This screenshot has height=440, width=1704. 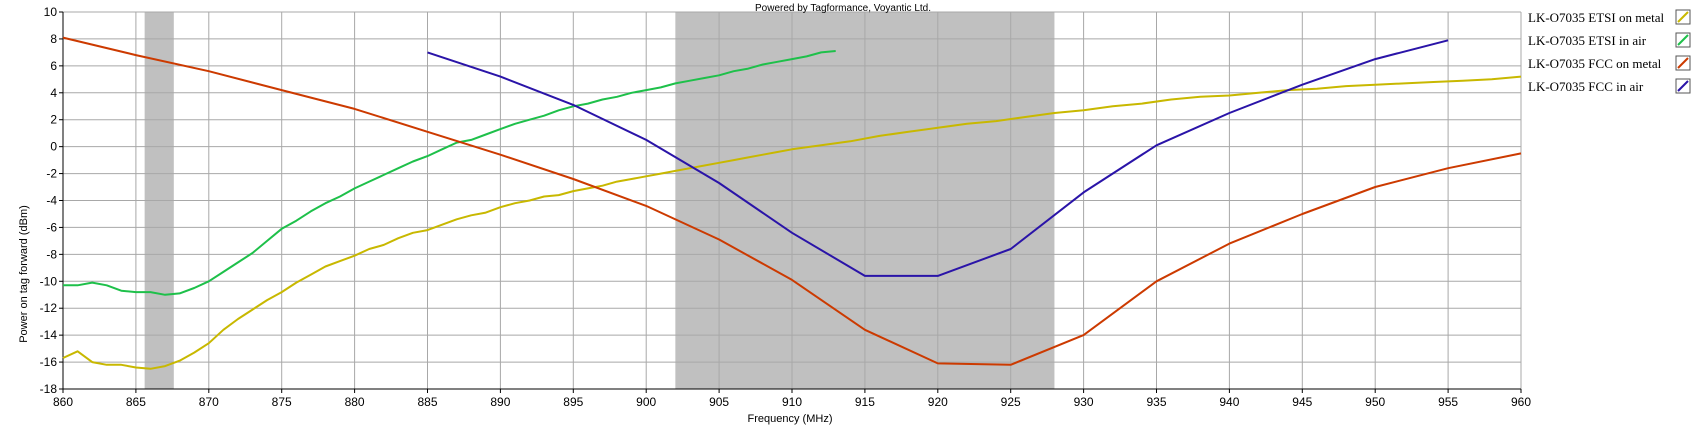 I want to click on x-tick-label: 875, so click(x=282, y=402).